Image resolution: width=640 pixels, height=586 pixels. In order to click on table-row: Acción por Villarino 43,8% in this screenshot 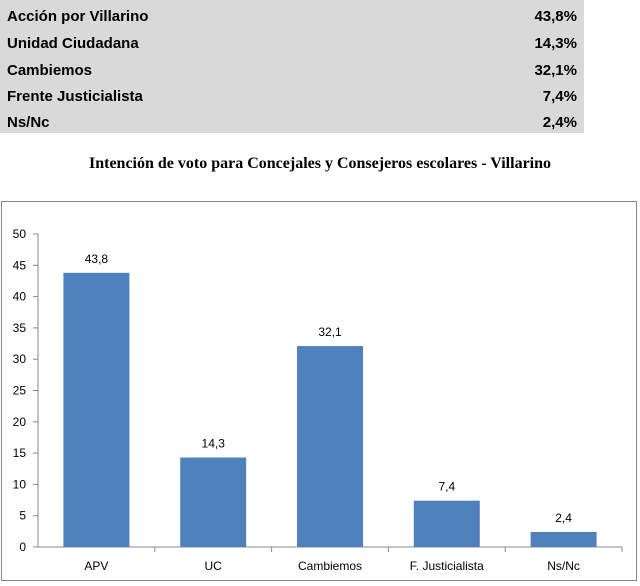, I will do `click(292, 17)`.